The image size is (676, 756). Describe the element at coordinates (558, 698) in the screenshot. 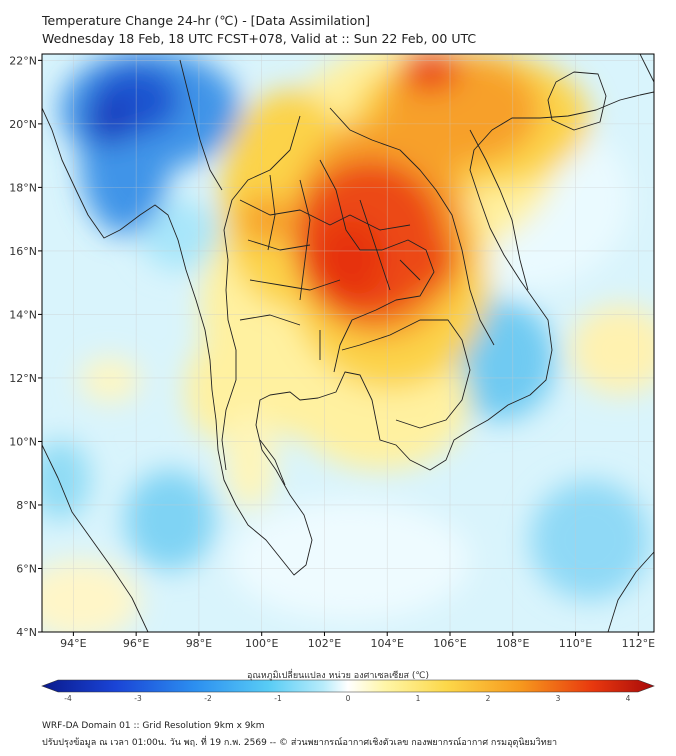

I see `colorbar-tick-label: 3` at that location.